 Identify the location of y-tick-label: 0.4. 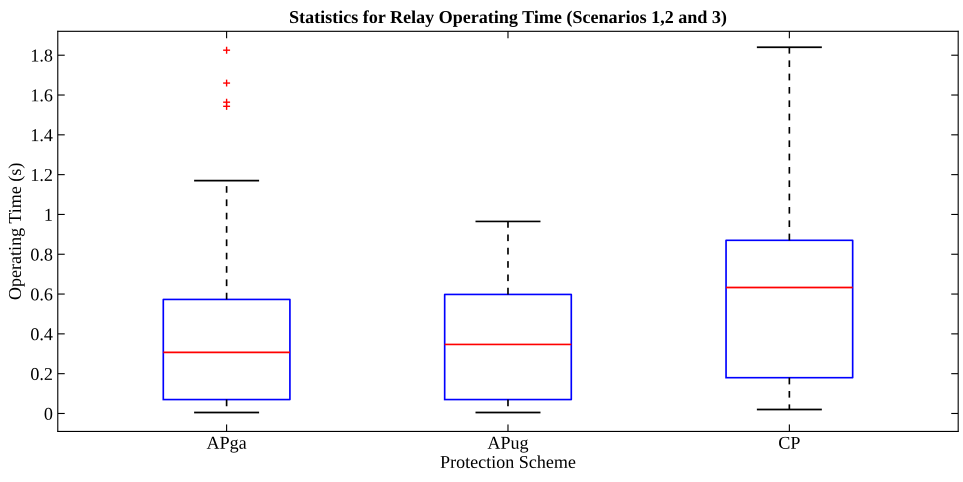
(42, 334).